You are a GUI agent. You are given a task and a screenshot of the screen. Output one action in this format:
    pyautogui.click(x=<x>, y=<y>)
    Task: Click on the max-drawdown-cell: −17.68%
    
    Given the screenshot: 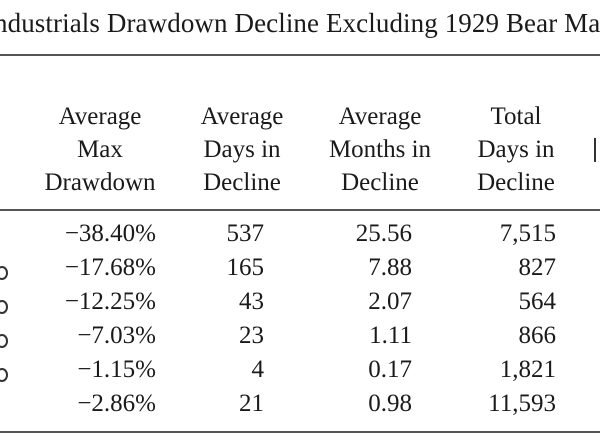 What is the action you would take?
    pyautogui.click(x=110, y=267)
    